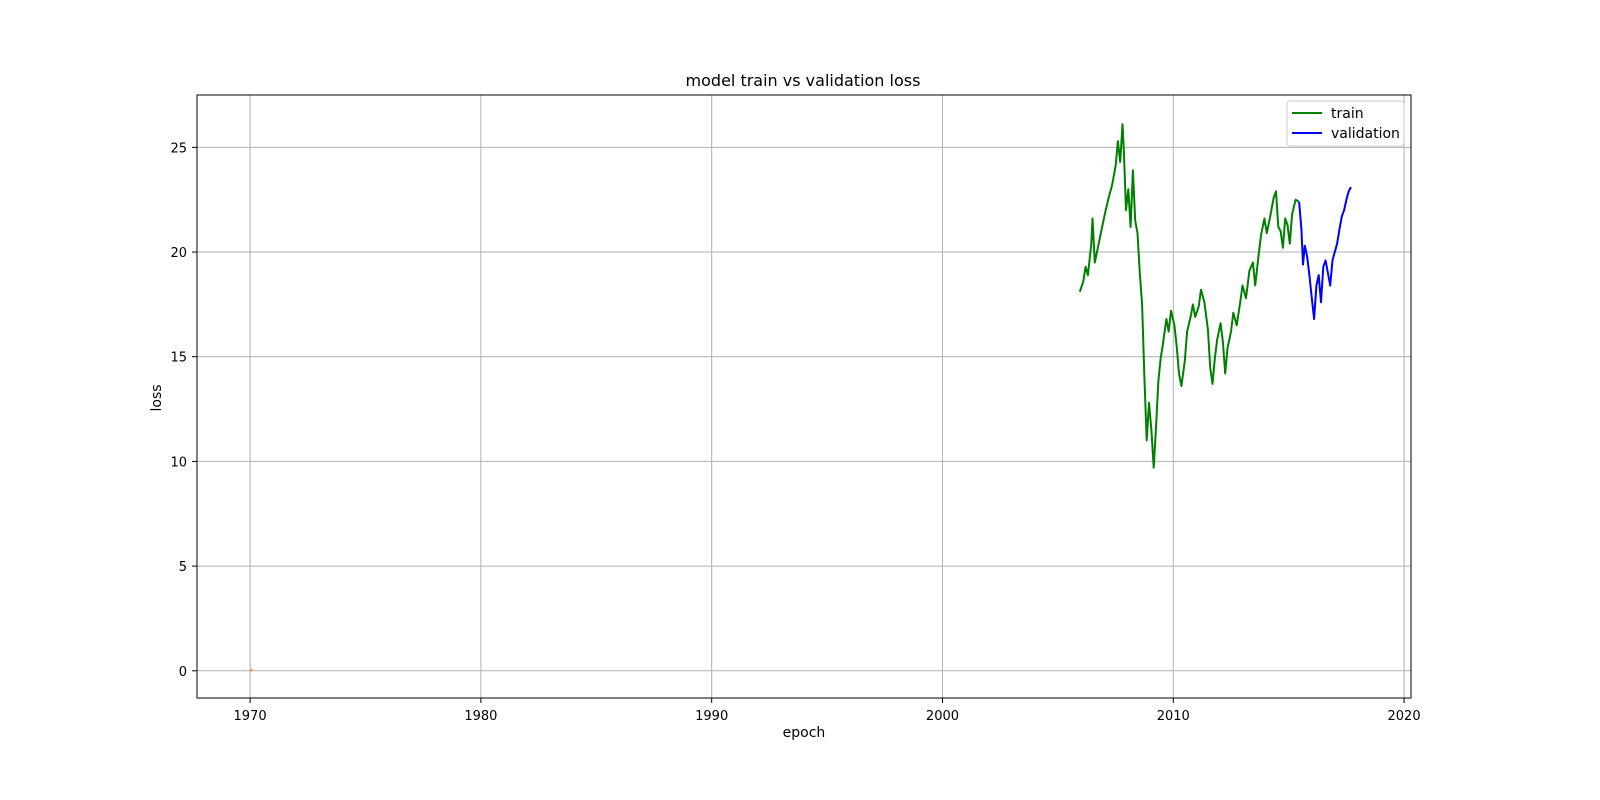 This screenshot has width=1600, height=800. I want to click on legend-validation-label: validation, so click(1365, 134).